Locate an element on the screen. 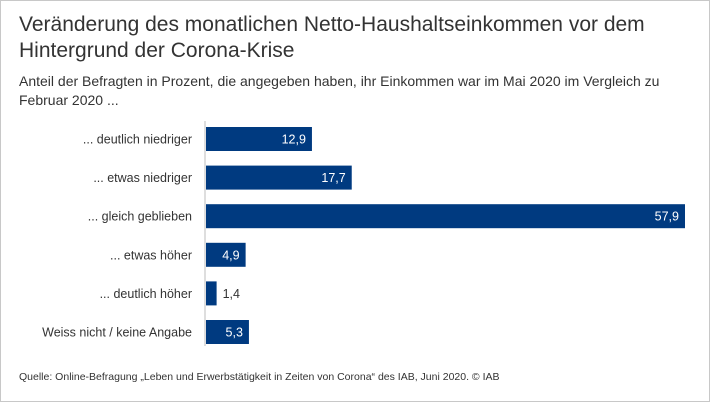  value-label: 17,7 is located at coordinates (333, 178).